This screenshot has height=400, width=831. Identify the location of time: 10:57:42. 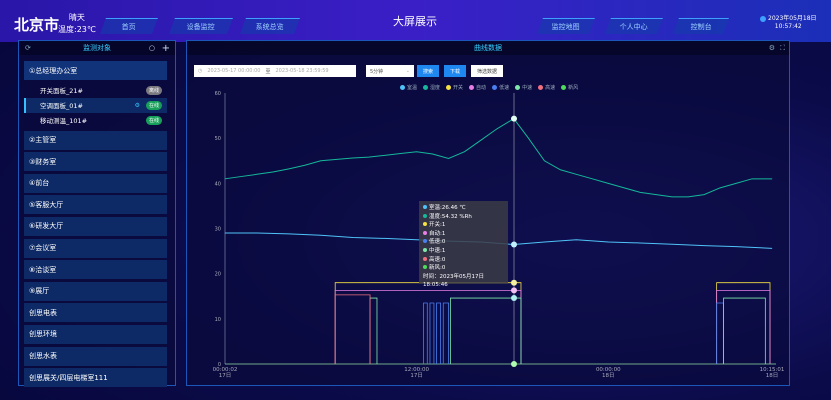
(788, 26).